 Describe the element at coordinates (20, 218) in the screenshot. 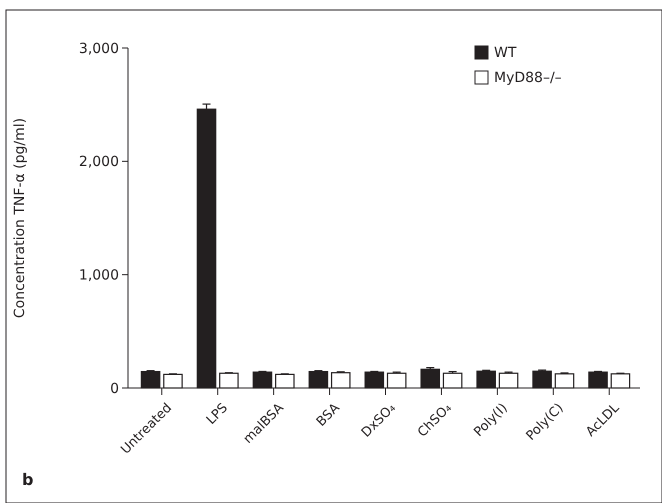

I see `y-axis-title: Concentration TNF-α (pg/ml)` at that location.